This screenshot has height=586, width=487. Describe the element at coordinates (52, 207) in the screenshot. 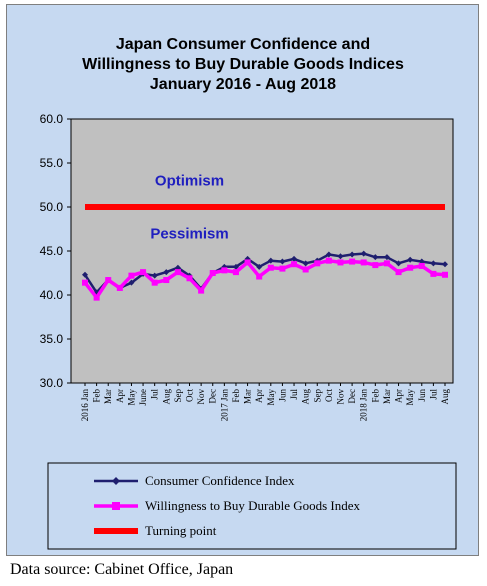

I see `y-tick-label: 50.0` at that location.